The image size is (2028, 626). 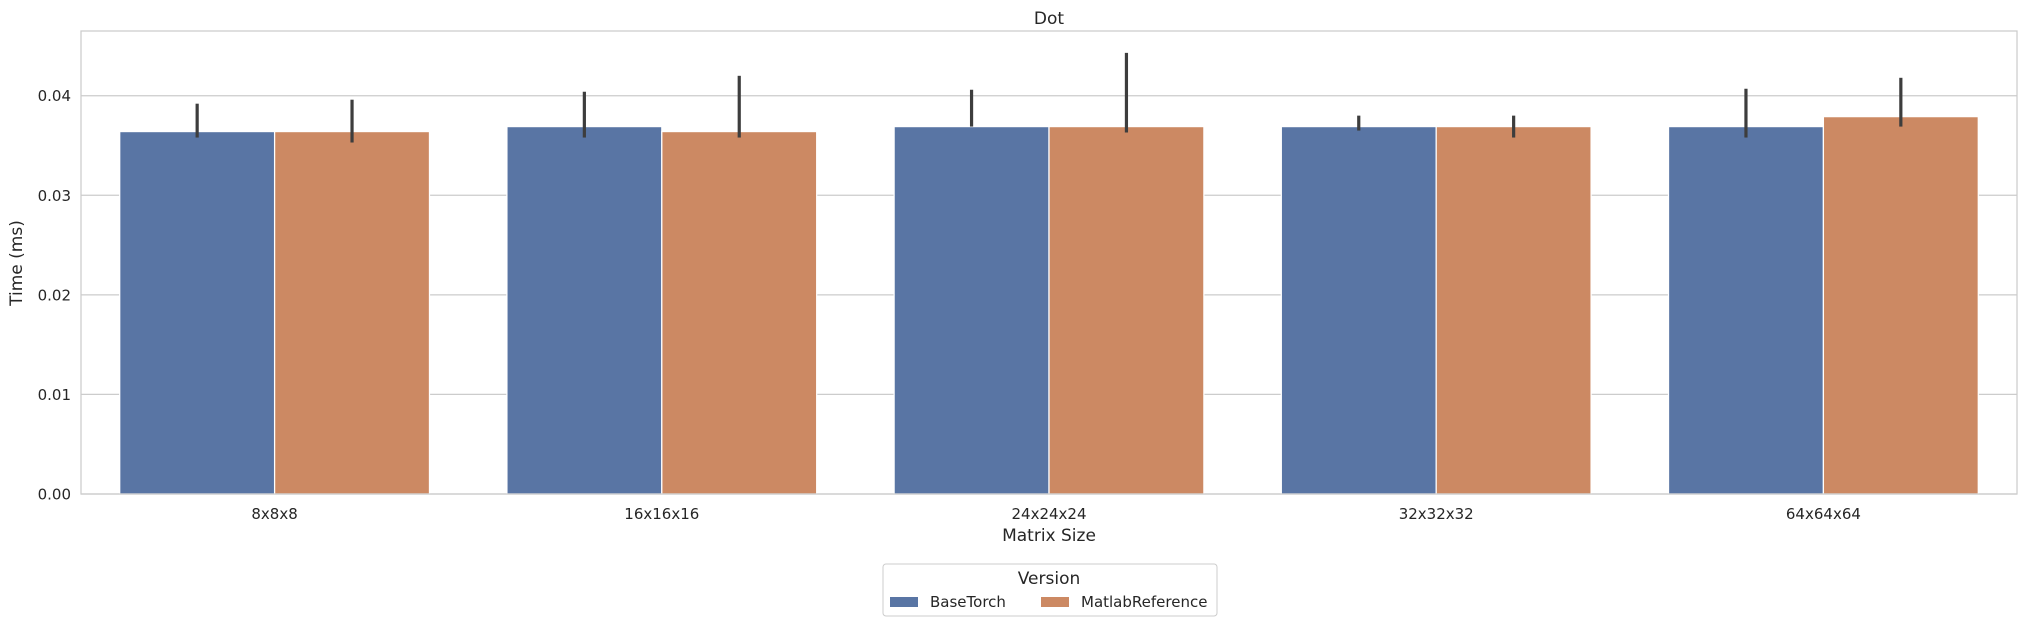 What do you see at coordinates (54, 96) in the screenshot?
I see `y-tick-label: 0.04` at bounding box center [54, 96].